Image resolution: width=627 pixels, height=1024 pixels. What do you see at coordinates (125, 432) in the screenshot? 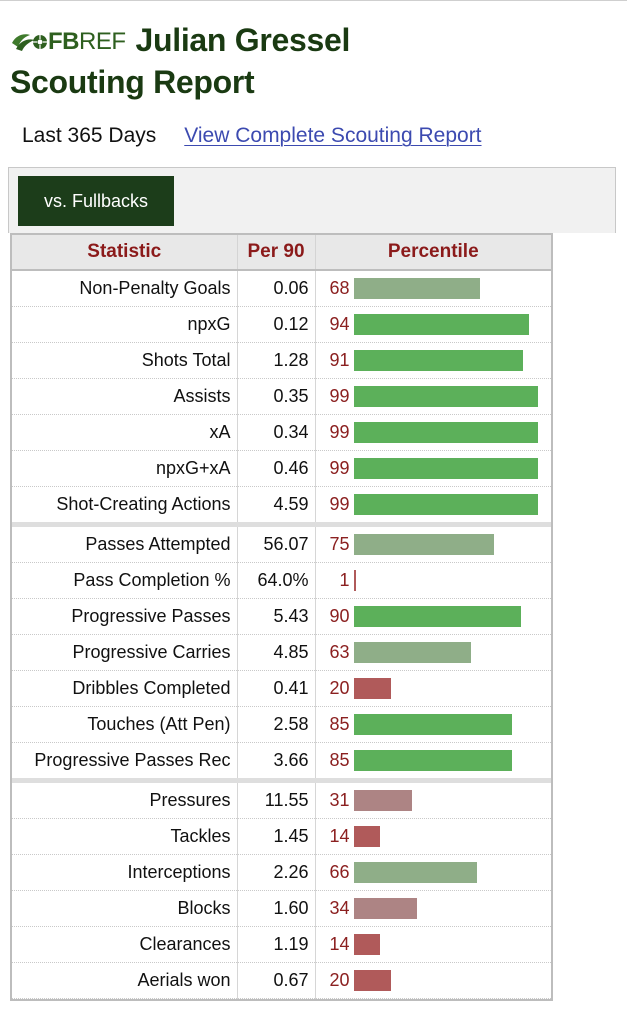
I see `stat-name: xA` at bounding box center [125, 432].